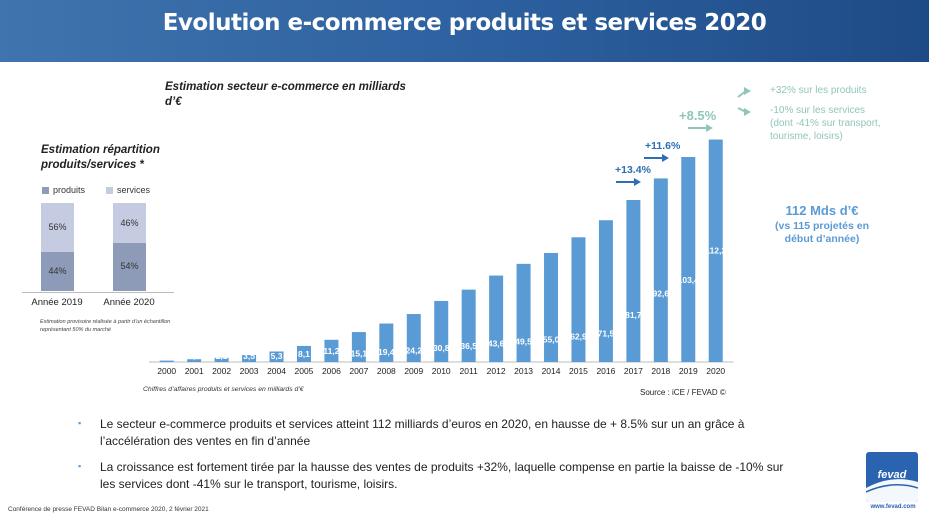  I want to click on bar-2019, so click(688, 259).